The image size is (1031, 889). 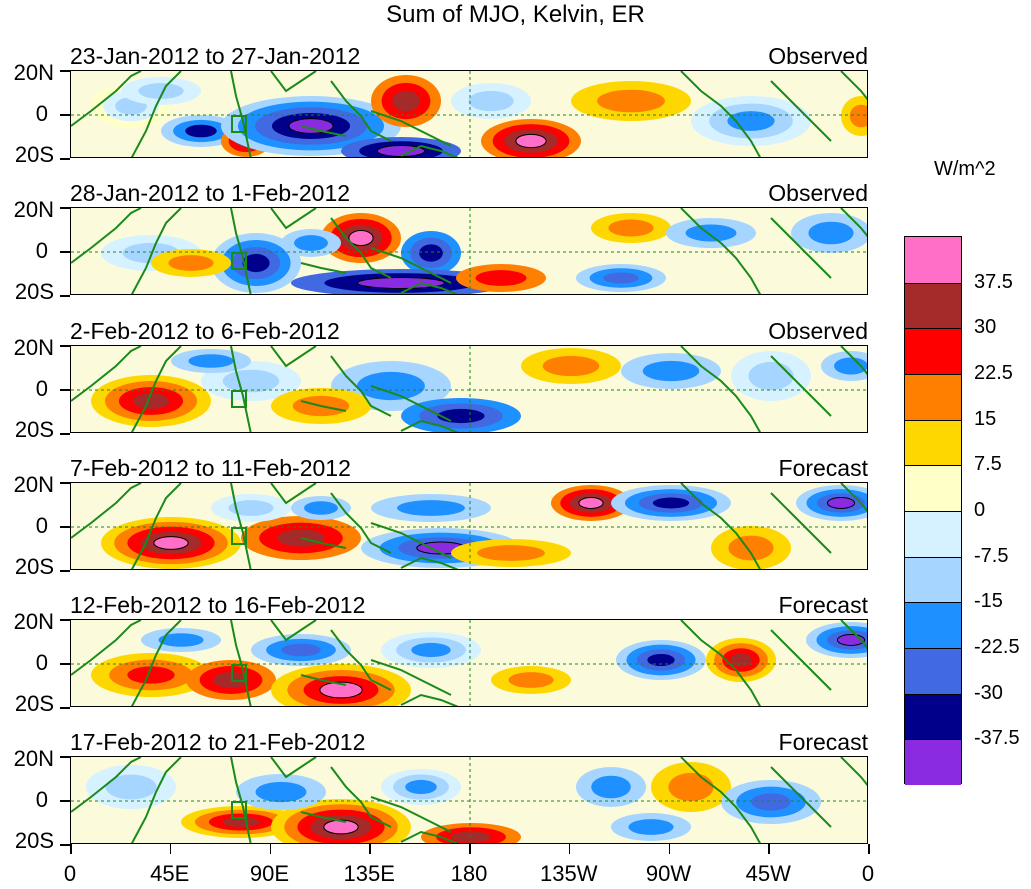 I want to click on colorbar-units: W/m^2, so click(x=965, y=169).